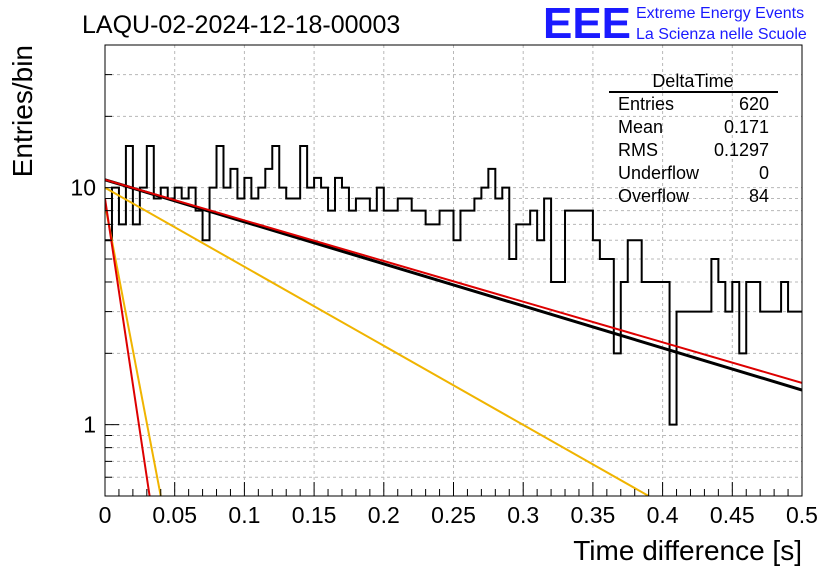  What do you see at coordinates (174, 515) in the screenshot?
I see `x-tick-label: 0.05` at bounding box center [174, 515].